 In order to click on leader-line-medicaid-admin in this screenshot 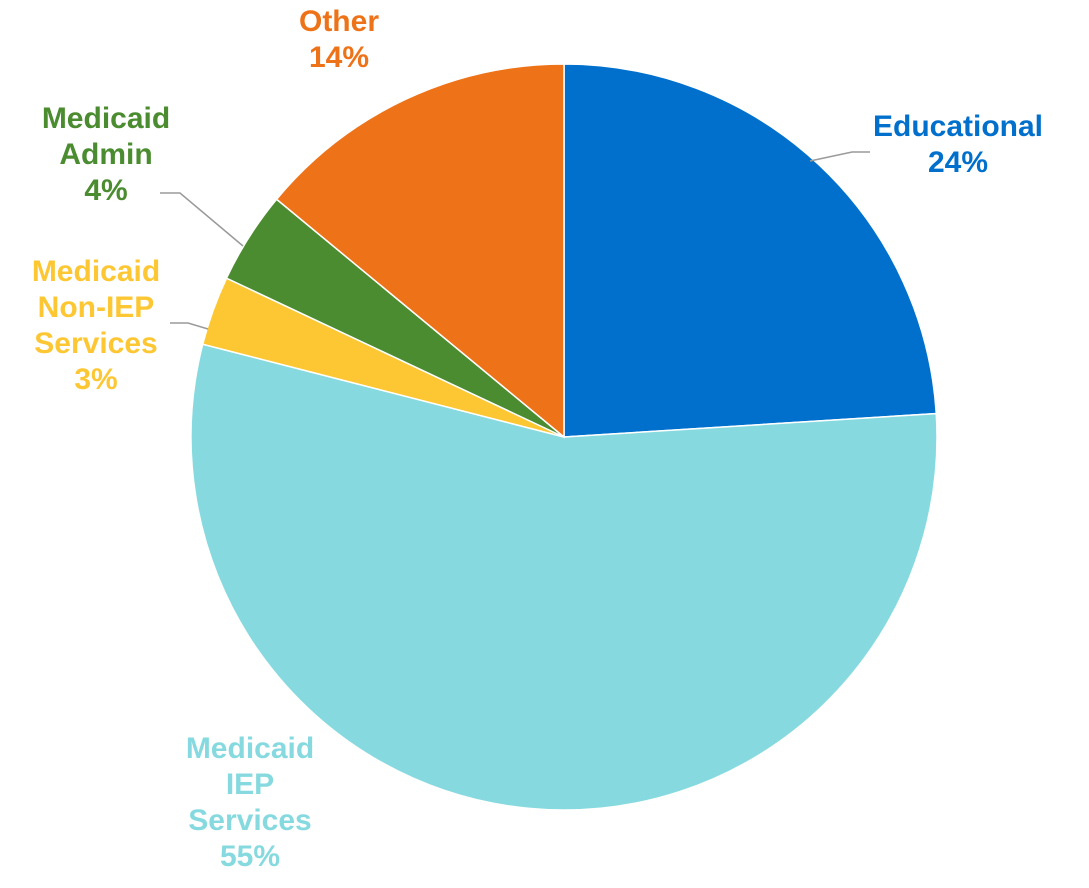, I will do `click(202, 219)`.